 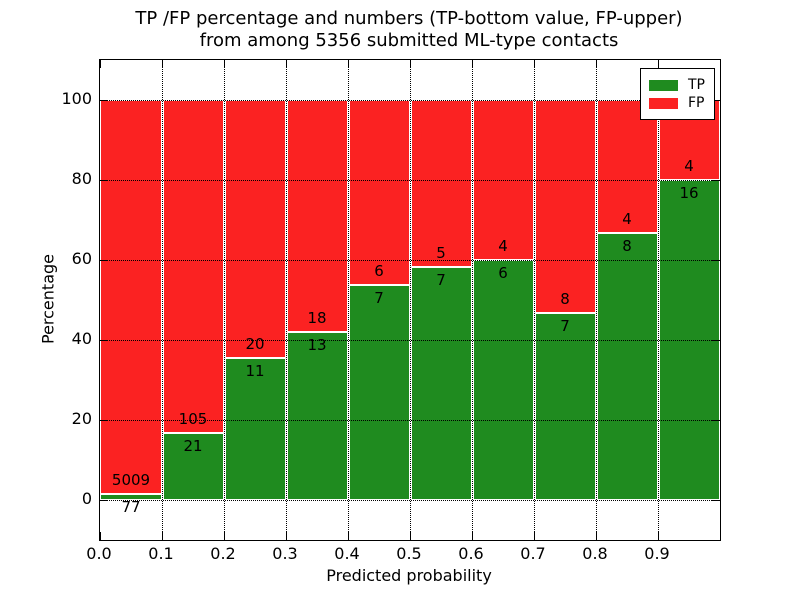 What do you see at coordinates (533, 553) in the screenshot?
I see `x-tick-label: 0.7` at bounding box center [533, 553].